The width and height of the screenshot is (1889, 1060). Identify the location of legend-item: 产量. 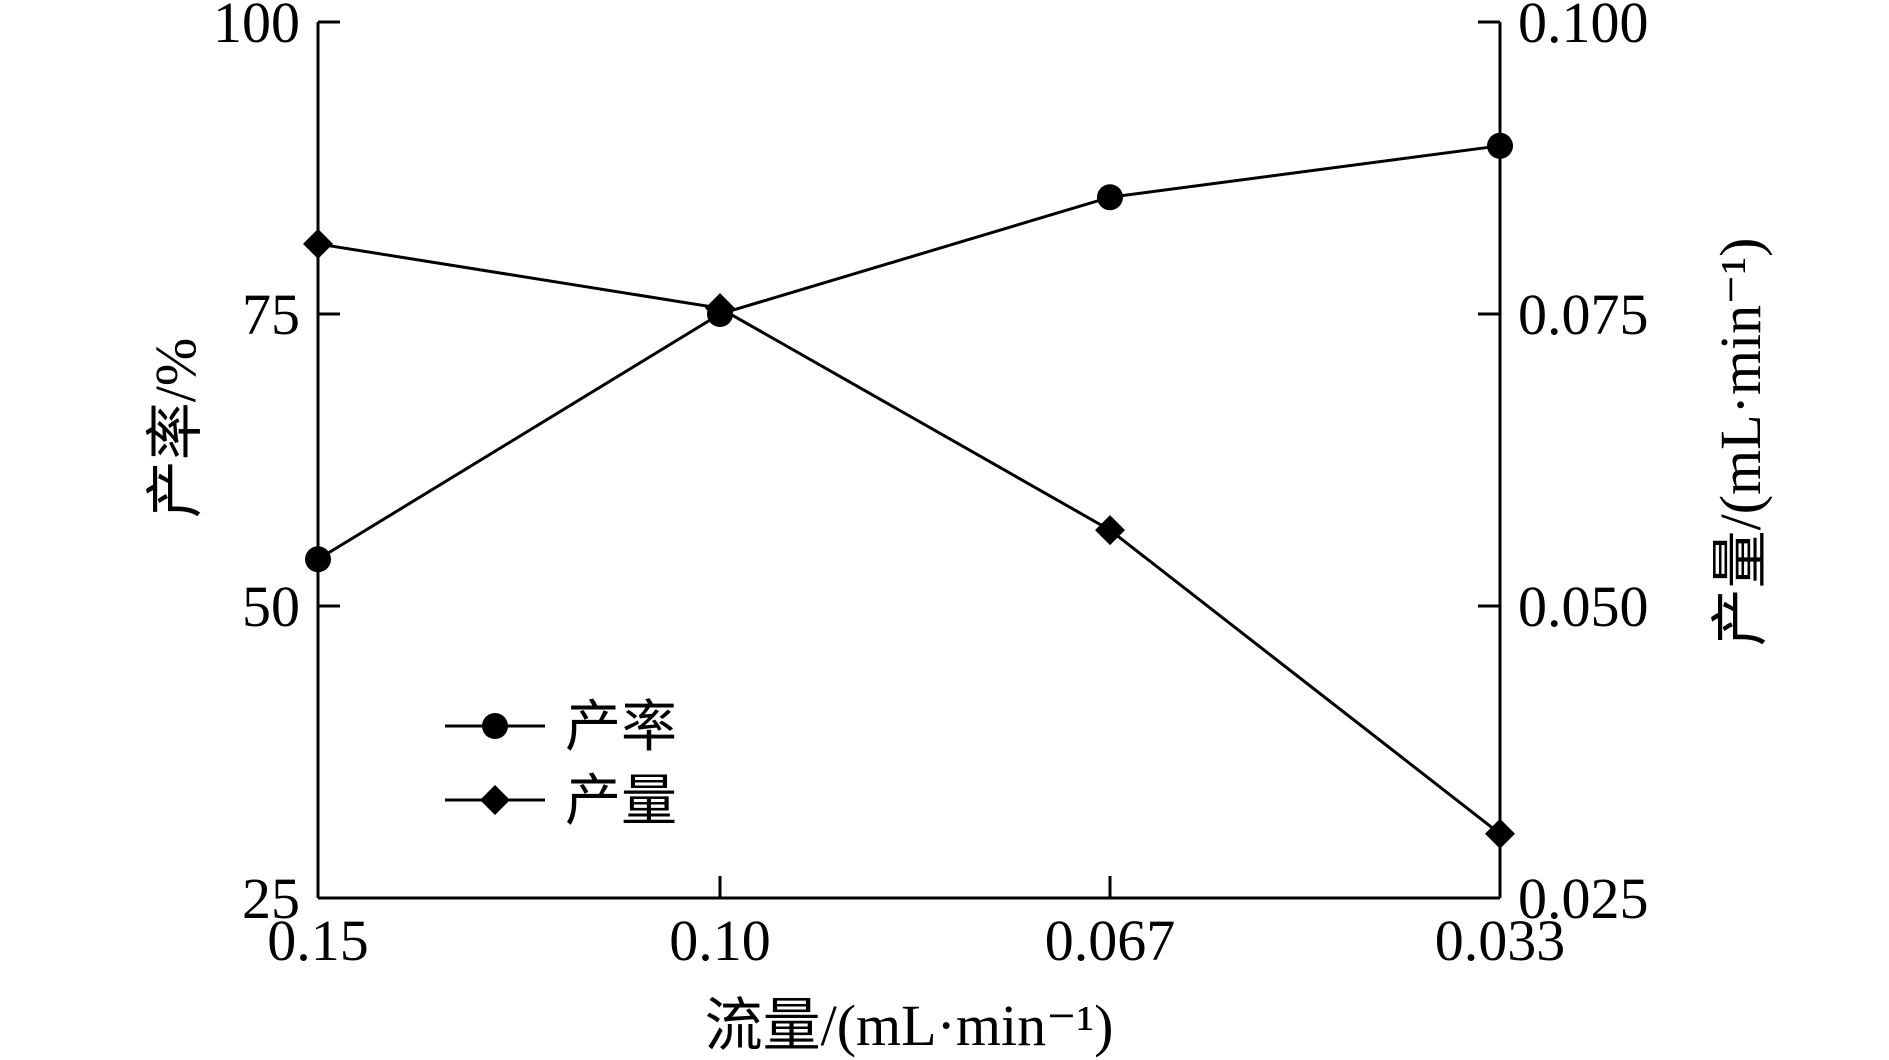
(561, 802).